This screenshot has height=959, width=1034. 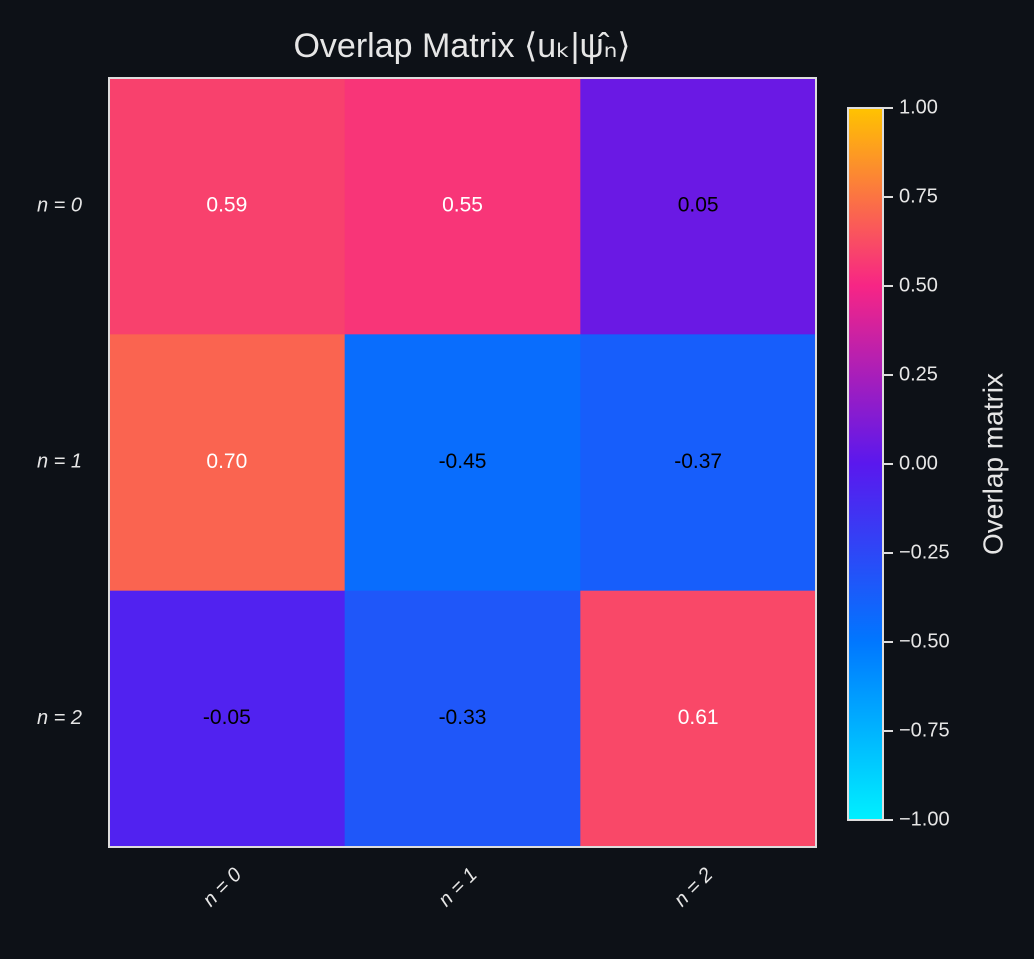 I want to click on y-tick-label: n = 0, so click(x=59, y=205).